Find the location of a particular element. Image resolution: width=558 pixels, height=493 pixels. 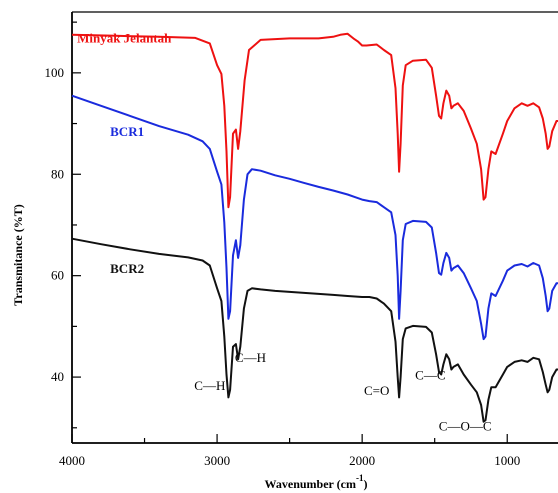

series-label-0: Minyak Jelantah is located at coordinates (124, 37).